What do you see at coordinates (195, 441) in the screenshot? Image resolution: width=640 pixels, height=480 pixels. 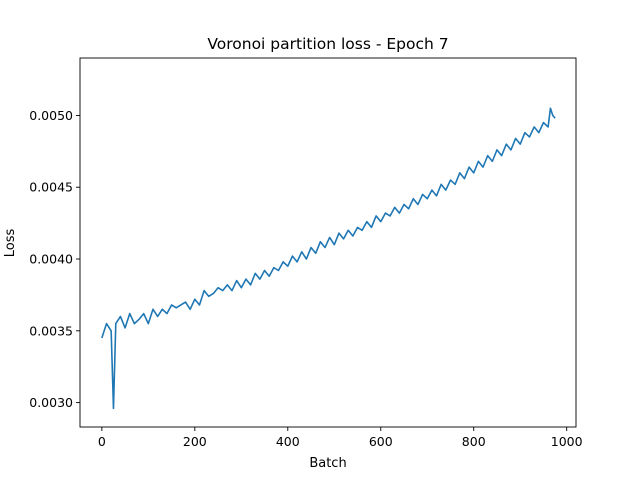 I see `x-tick-label: 200` at bounding box center [195, 441].